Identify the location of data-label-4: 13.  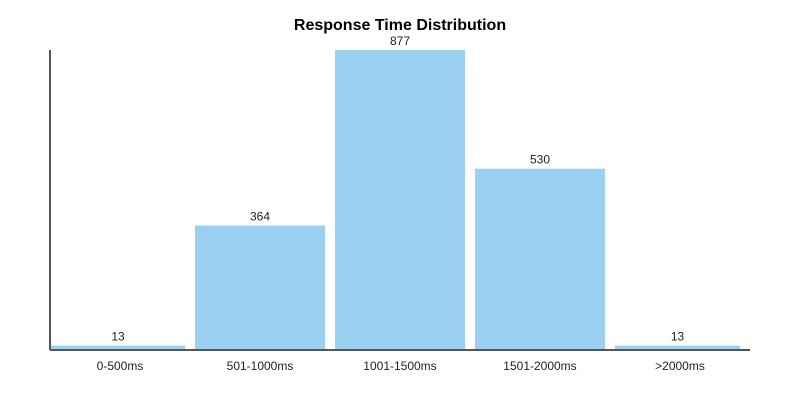
(678, 337).